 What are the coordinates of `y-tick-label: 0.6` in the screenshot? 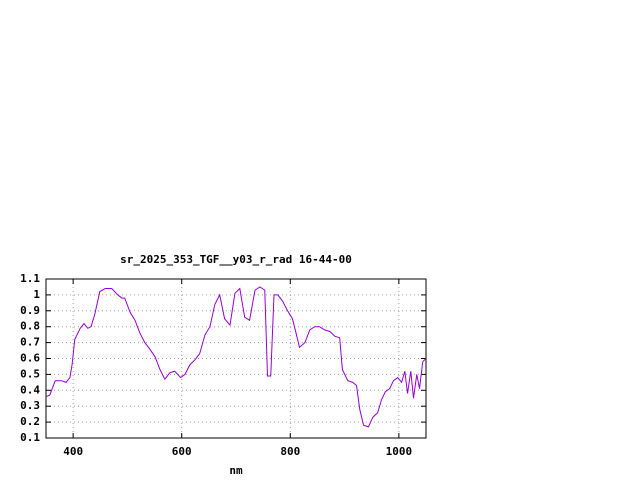 It's located at (30, 358).